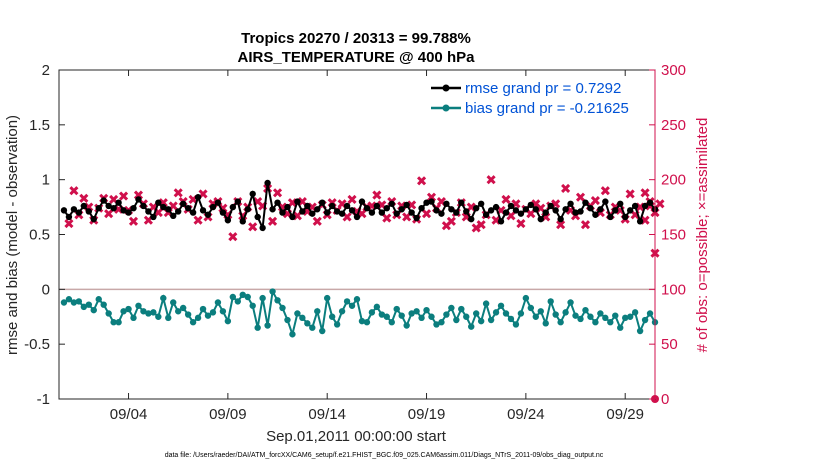 This screenshot has height=470, width=830. Describe the element at coordinates (702, 235) in the screenshot. I see `y-axis-right-label: # of obs: o=possible; ×=assimilated` at that location.